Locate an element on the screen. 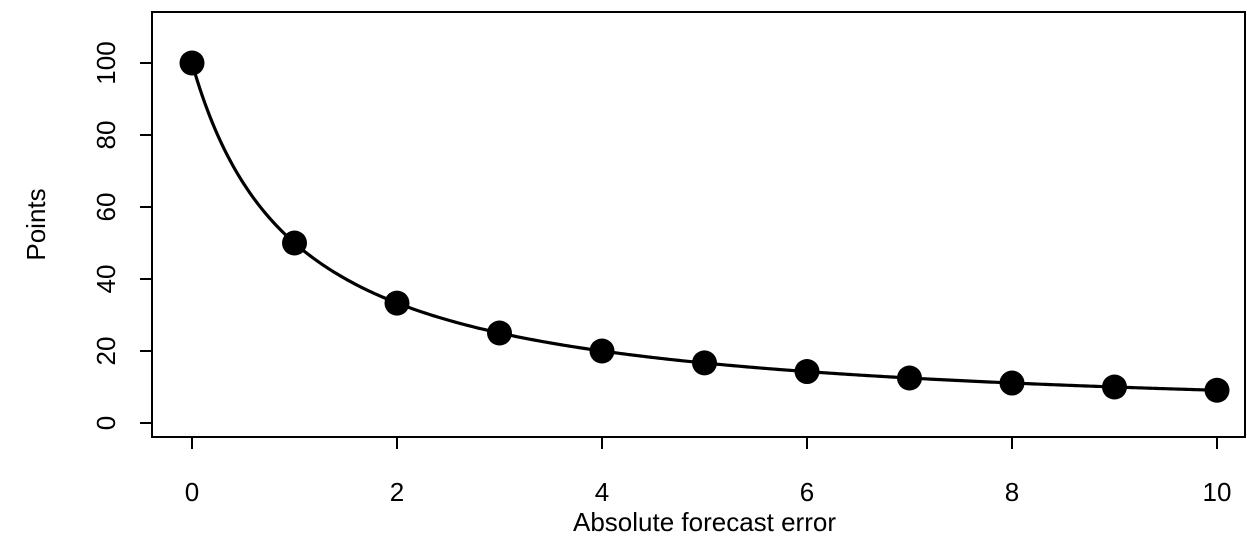  y-tick-label: 0 is located at coordinates (106, 423).